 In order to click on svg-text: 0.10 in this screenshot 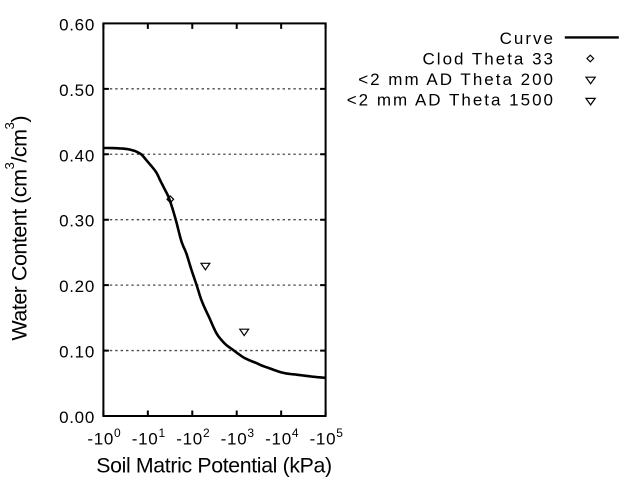, I will do `click(77, 352)`.